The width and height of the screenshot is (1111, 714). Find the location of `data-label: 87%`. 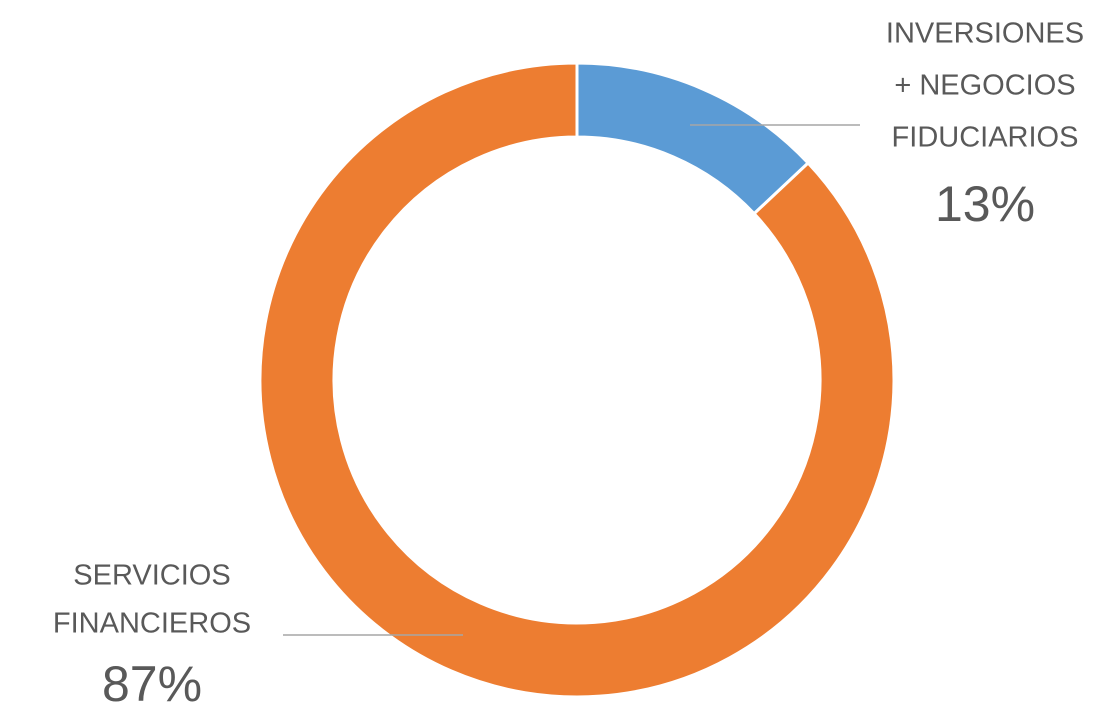

data-label: 87% is located at coordinates (152, 684).